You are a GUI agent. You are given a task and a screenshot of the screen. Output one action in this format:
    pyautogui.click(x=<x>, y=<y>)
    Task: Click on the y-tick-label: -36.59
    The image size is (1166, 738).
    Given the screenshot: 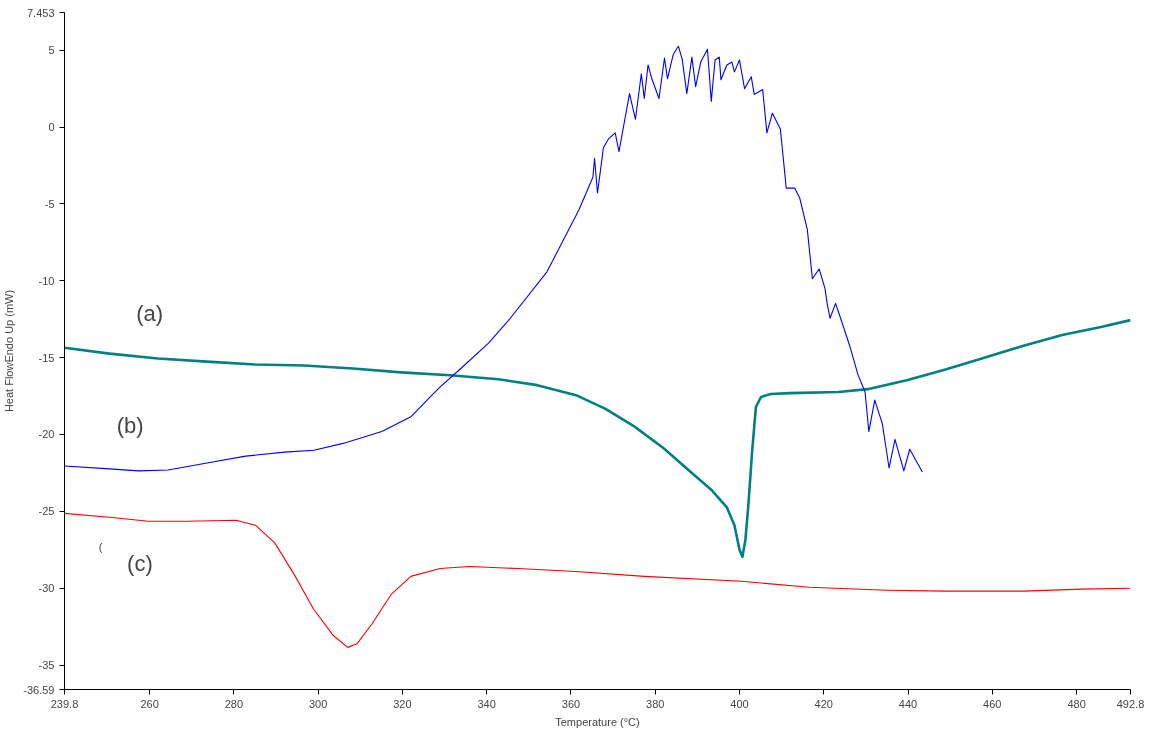 What is the action you would take?
    pyautogui.click(x=39, y=689)
    